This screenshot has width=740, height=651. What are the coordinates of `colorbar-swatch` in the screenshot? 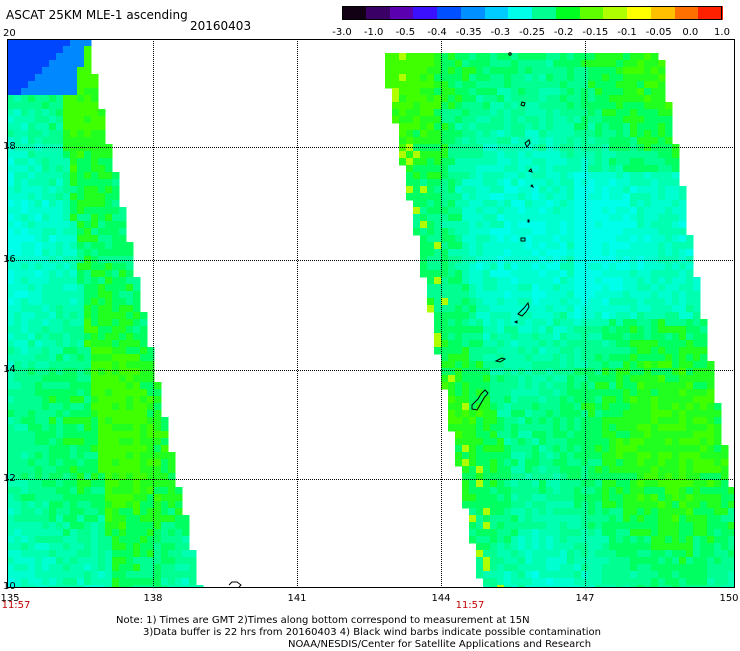 It's located at (662, 13).